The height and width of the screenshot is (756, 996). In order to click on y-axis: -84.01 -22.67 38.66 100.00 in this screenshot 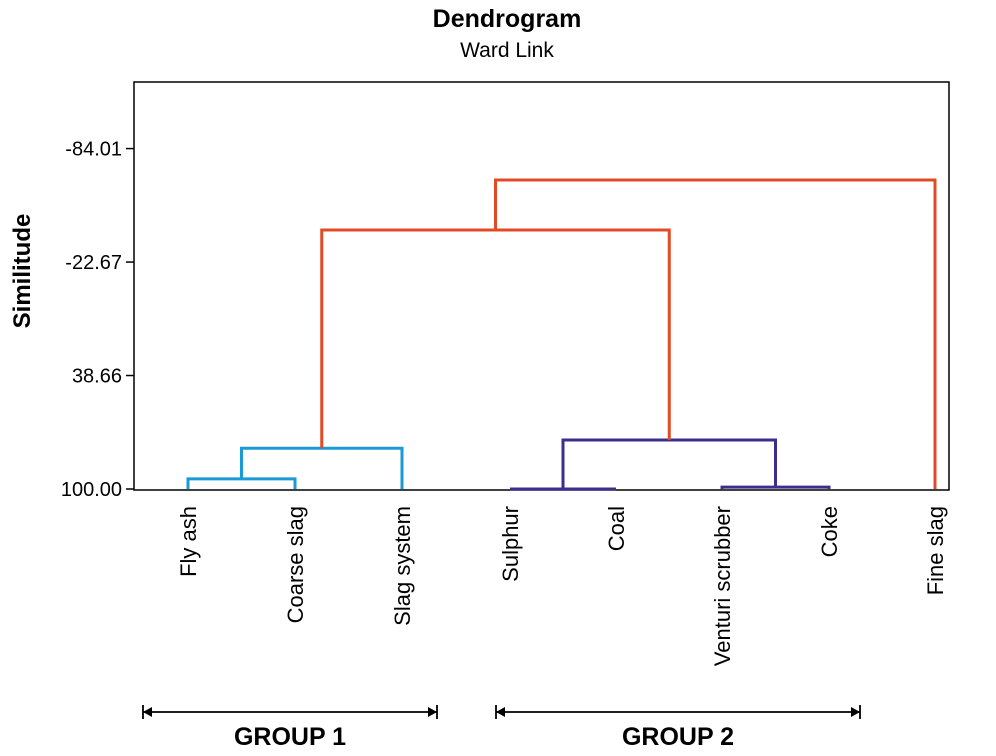, I will do `click(97, 320)`.